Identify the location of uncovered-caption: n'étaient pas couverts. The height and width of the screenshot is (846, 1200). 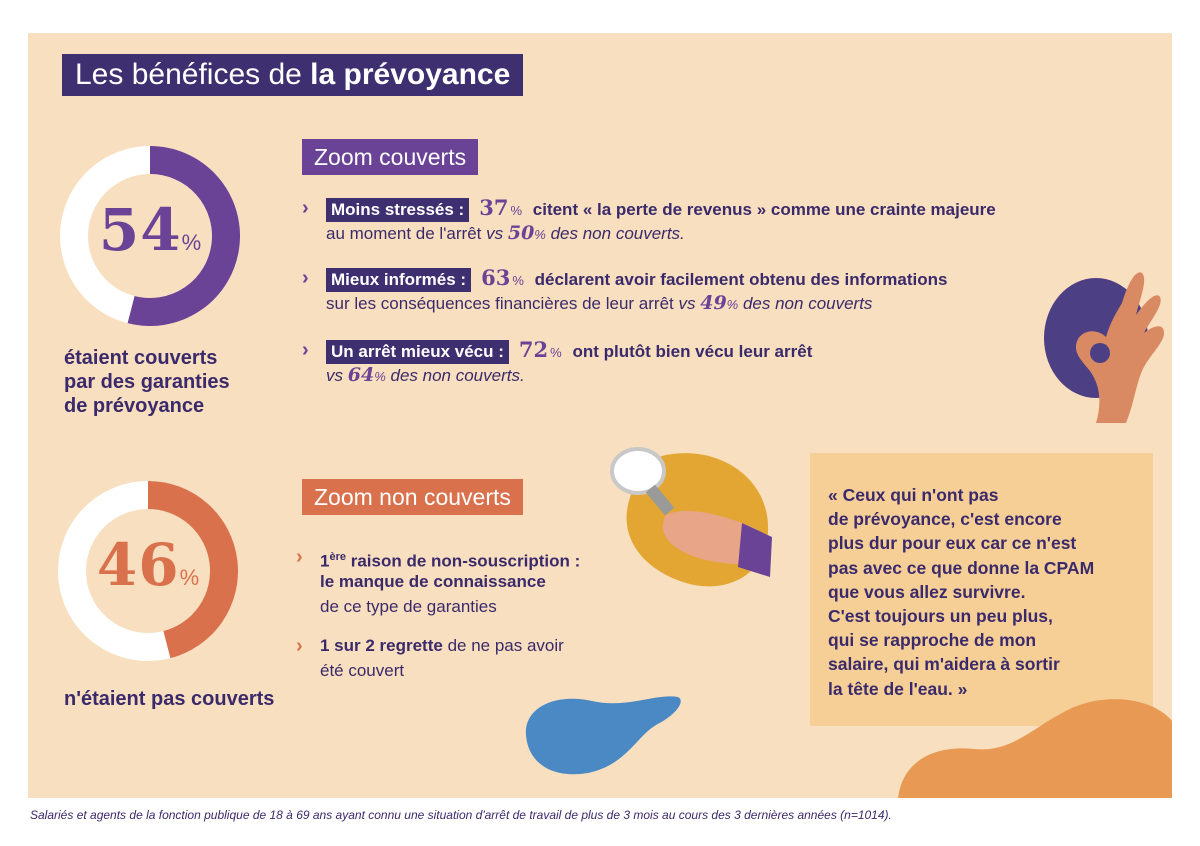
(169, 699).